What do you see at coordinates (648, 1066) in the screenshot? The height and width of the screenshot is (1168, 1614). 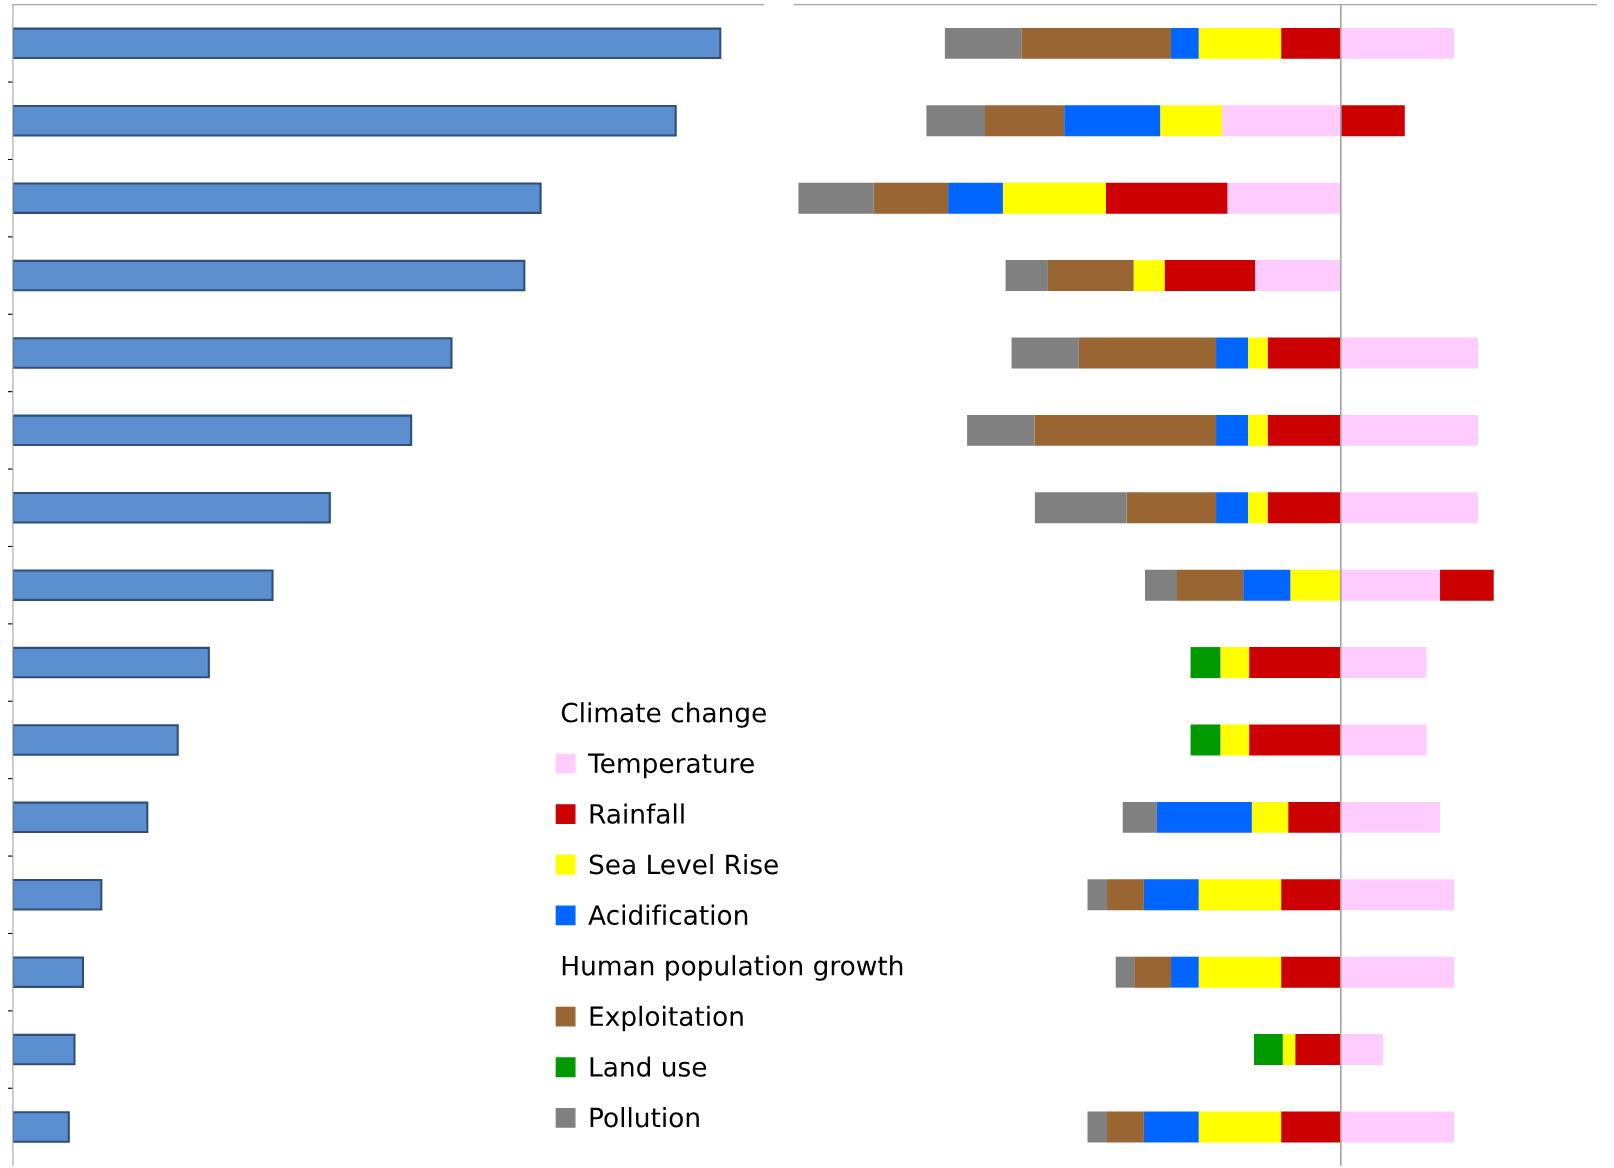 I see `legend-label: Land use` at bounding box center [648, 1066].